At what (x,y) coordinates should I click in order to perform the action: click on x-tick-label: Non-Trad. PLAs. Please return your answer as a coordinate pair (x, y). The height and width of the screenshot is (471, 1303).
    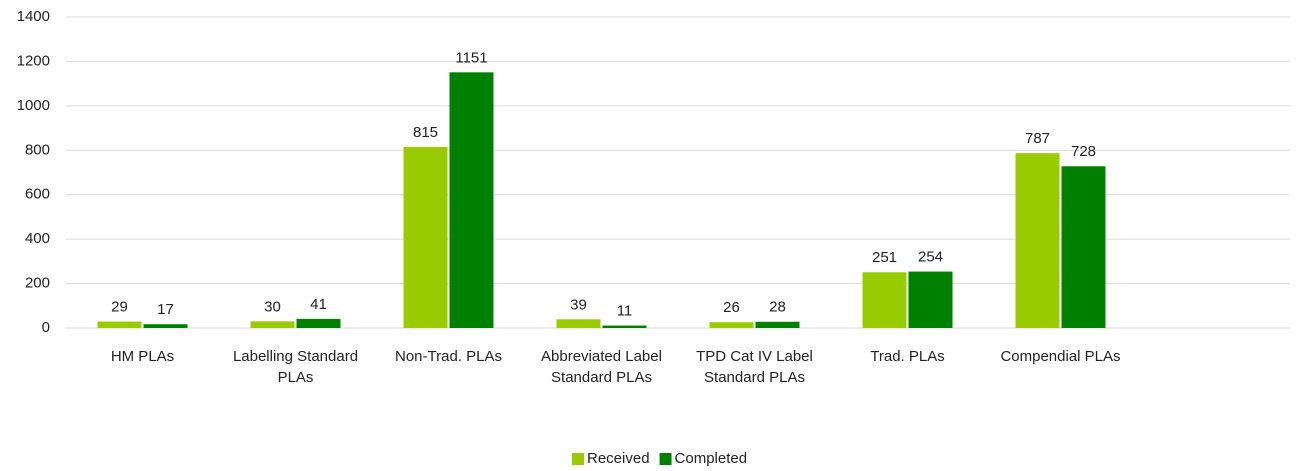
    Looking at the image, I should click on (448, 356).